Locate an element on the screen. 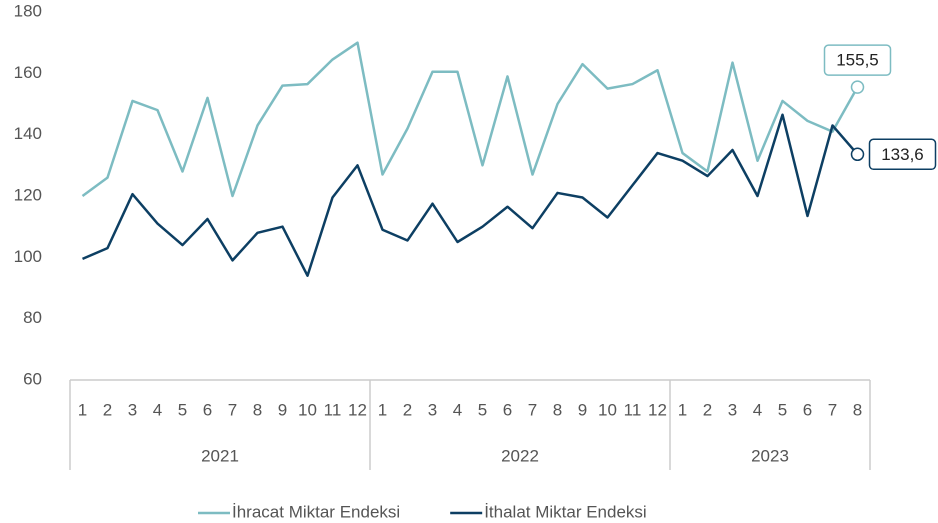 This screenshot has width=938, height=523. value-label: 133,6 is located at coordinates (902, 154).